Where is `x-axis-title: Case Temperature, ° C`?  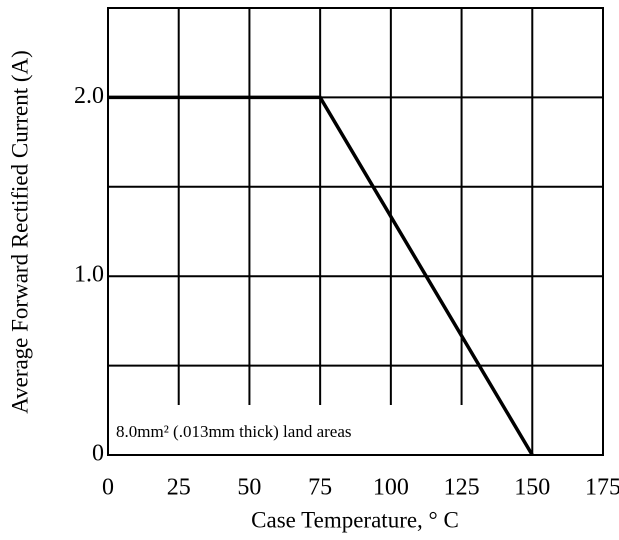
x-axis-title: Case Temperature, ° C is located at coordinates (355, 519).